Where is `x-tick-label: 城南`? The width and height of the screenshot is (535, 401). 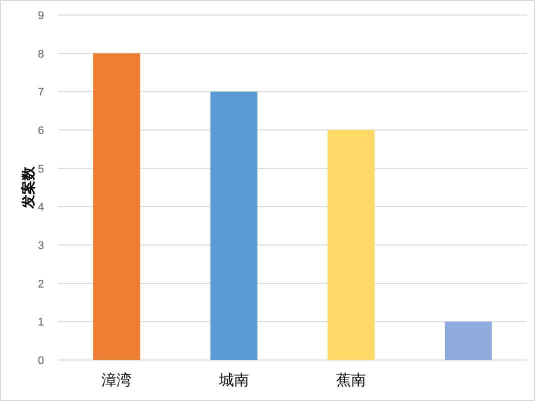
x-tick-label: 城南 is located at coordinates (233, 380).